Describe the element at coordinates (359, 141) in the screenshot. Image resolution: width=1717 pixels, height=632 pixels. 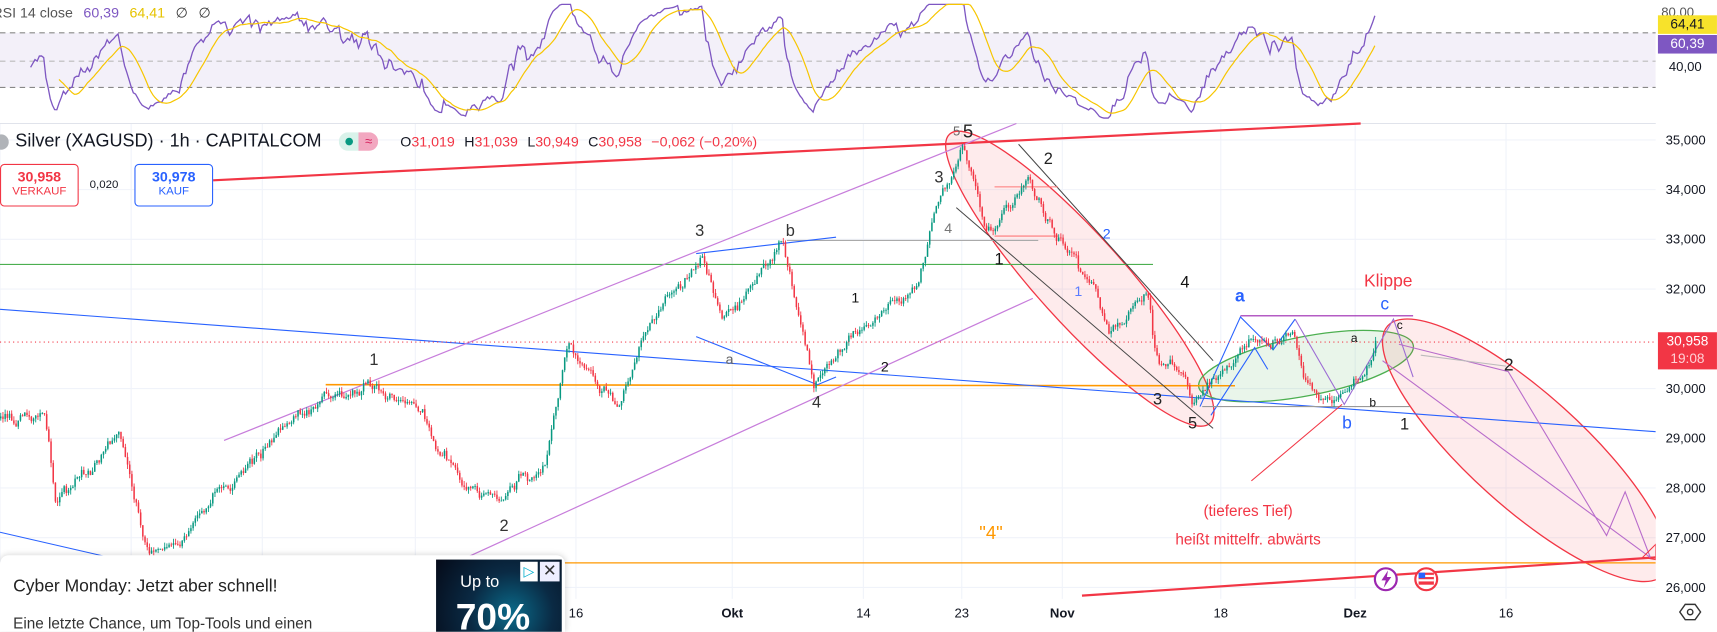
I see `market-status-pill: ≈` at that location.